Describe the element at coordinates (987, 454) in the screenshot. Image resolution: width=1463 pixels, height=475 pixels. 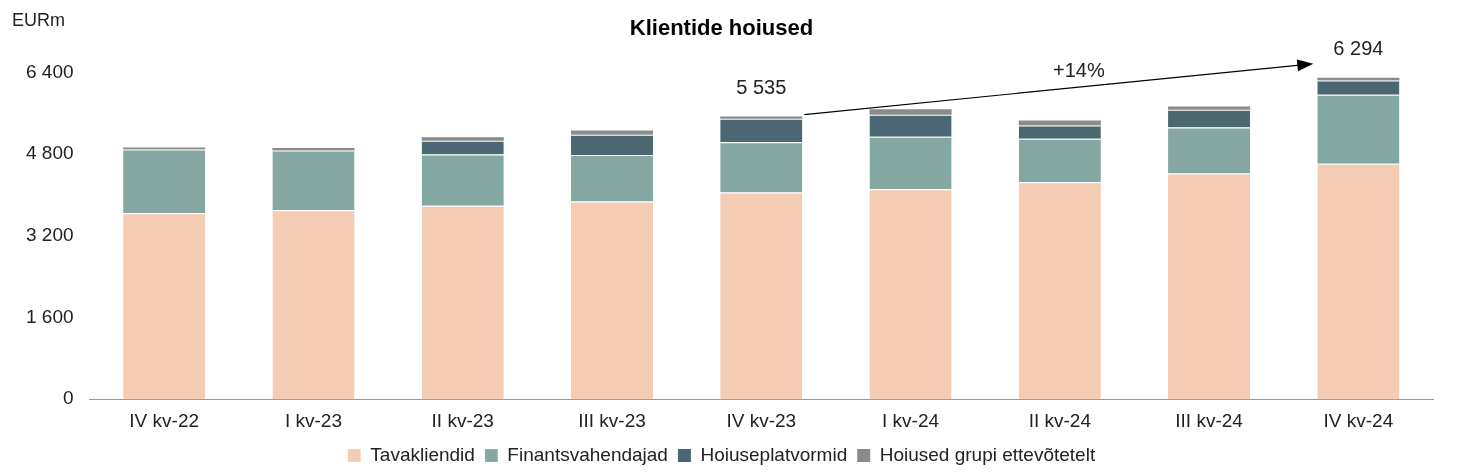
I see `legend-label: Hoiused grupi ettevõtetelt` at that location.